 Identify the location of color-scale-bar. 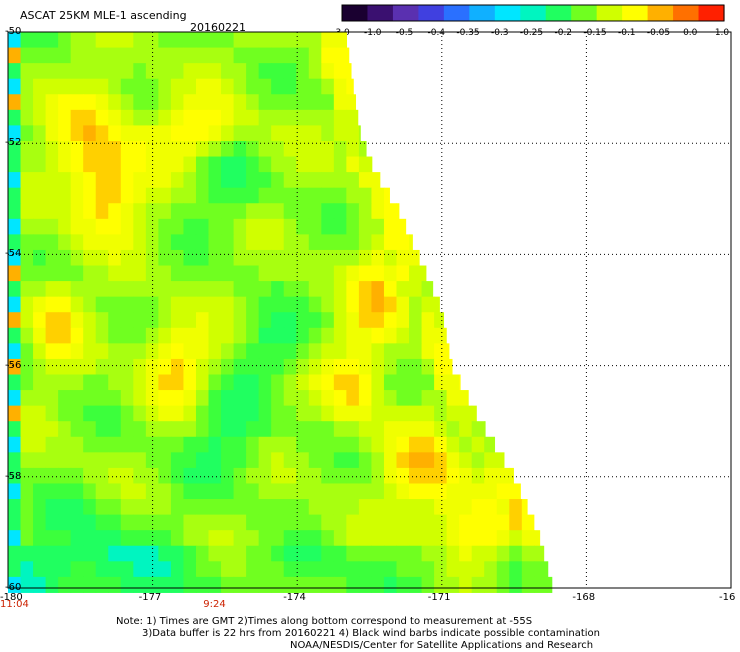
(533, 13).